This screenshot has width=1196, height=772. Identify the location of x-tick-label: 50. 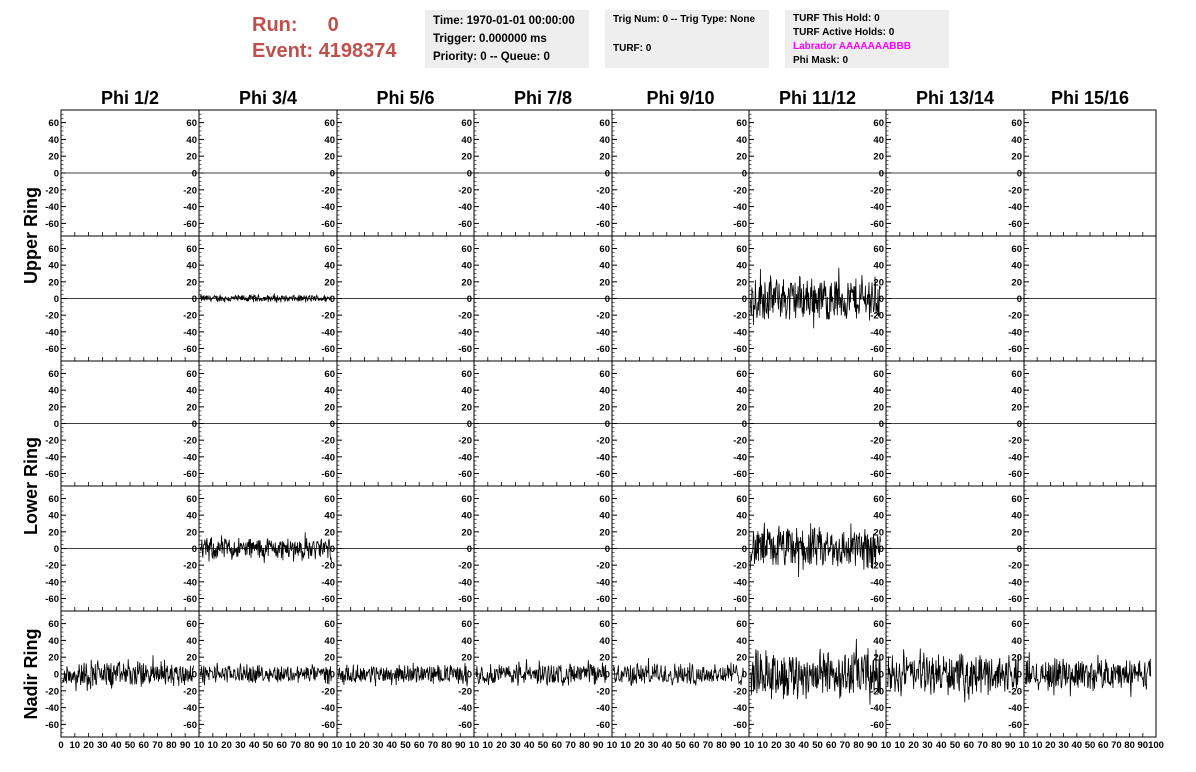
(405, 745).